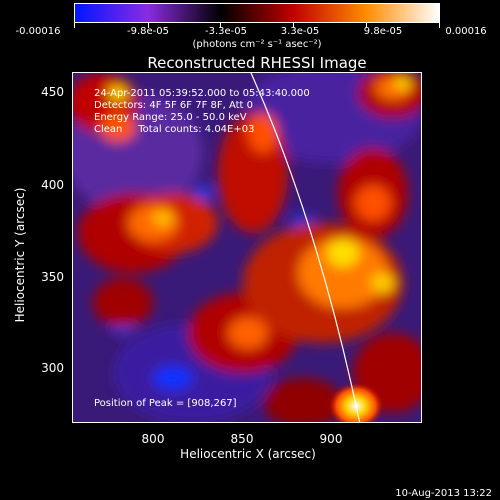  I want to click on colorbar-label: -3.3e-05, so click(226, 31).